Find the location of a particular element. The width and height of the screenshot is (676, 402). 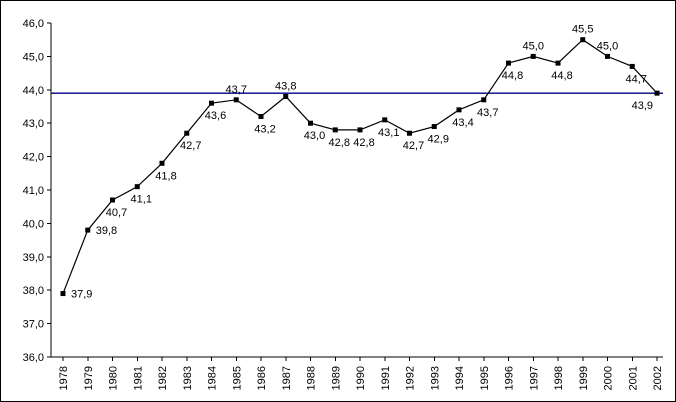

y-axis-label: 46,0 is located at coordinates (33, 24).